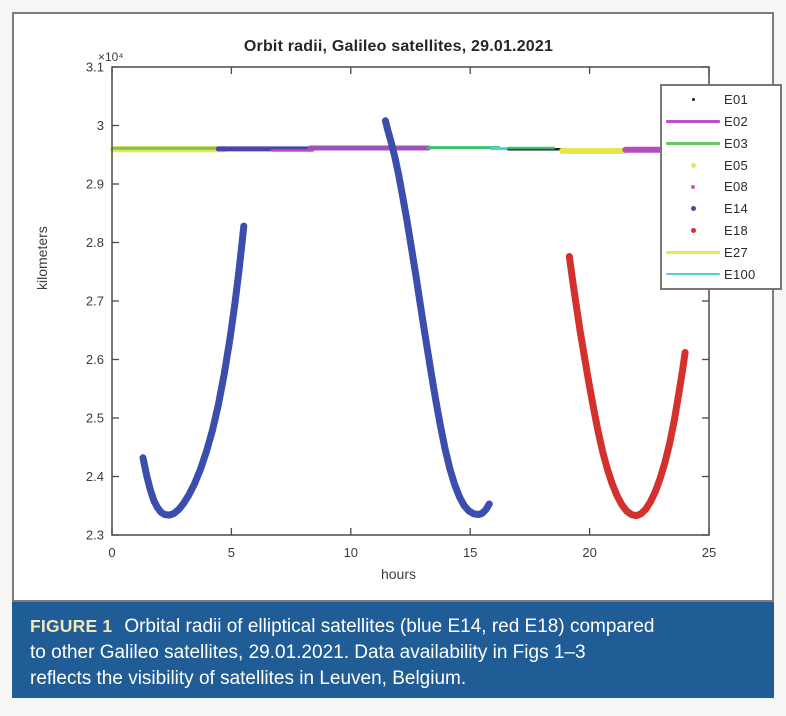 The image size is (786, 716). Describe the element at coordinates (351, 552) in the screenshot. I see `x-tick-label: 10` at that location.